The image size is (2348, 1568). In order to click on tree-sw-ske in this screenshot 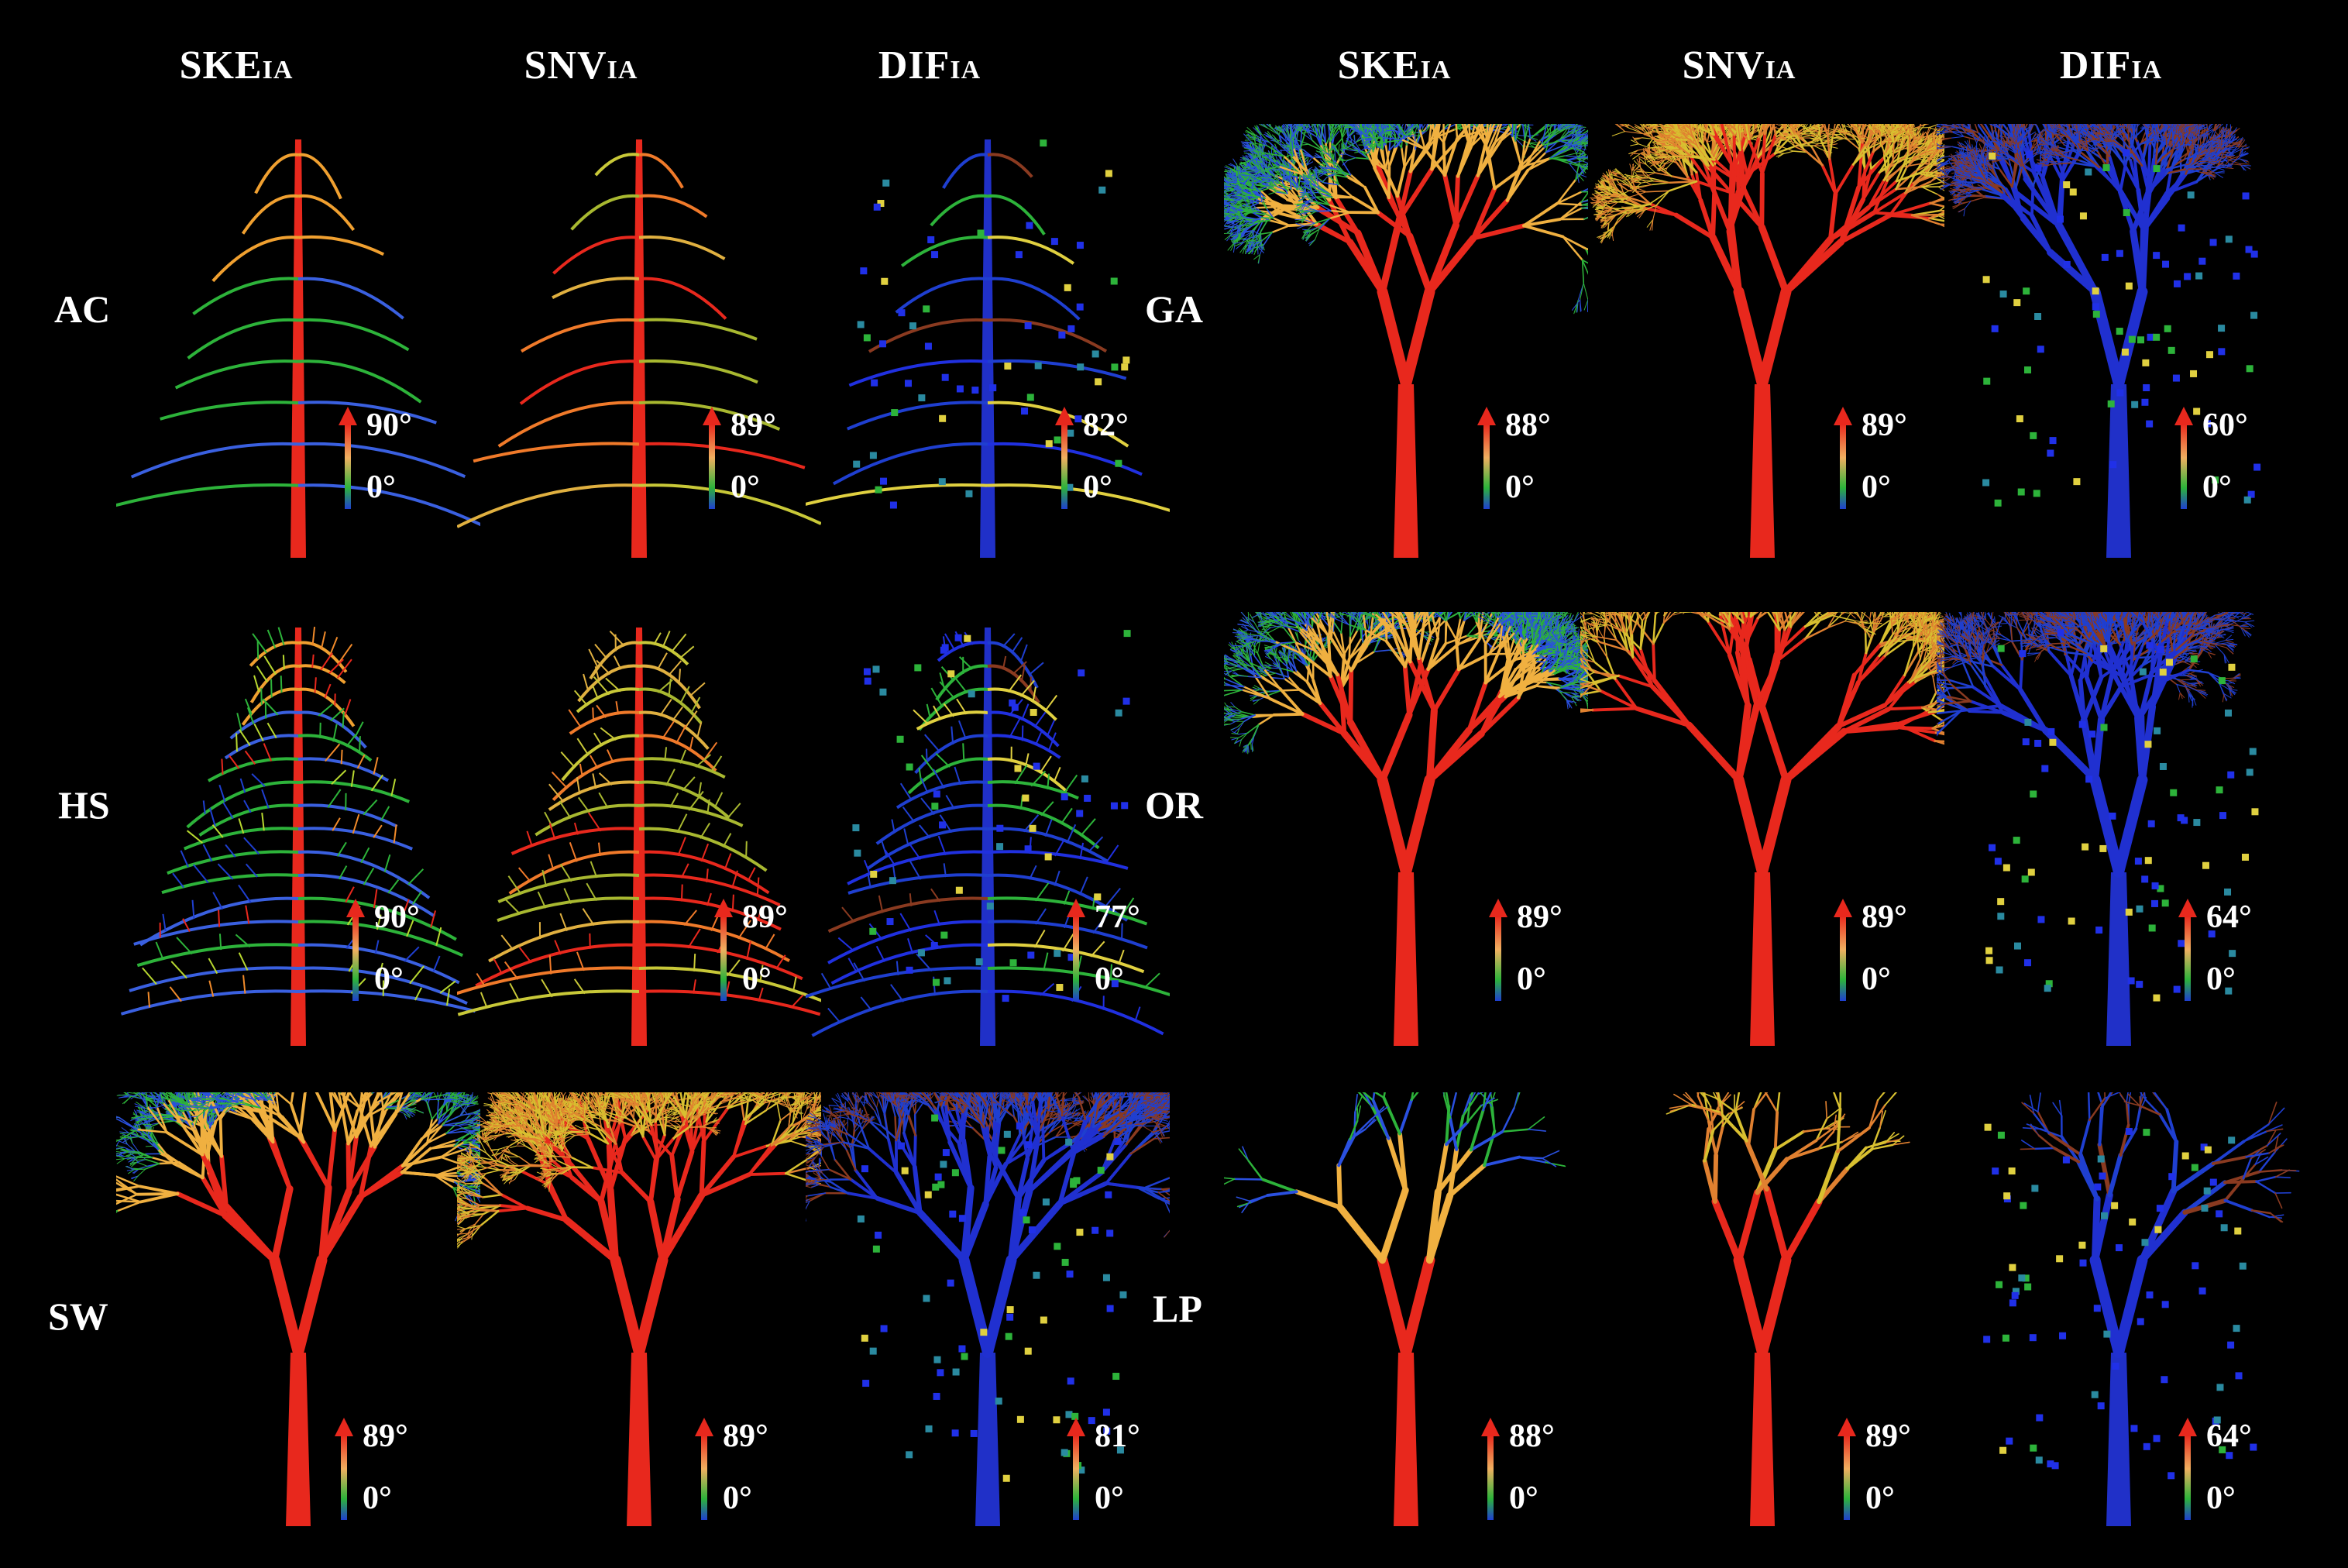, I will do `click(298, 1309)`.